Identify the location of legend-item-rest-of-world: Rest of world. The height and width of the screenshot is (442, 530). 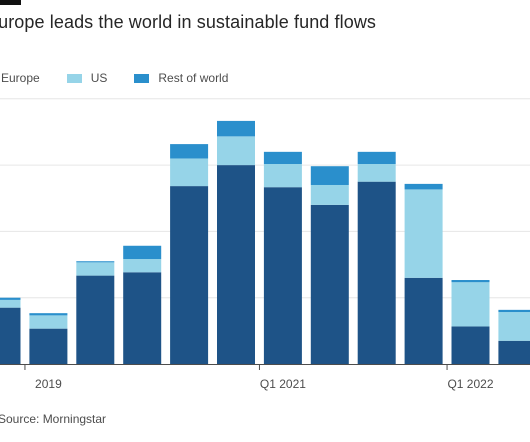
(181, 78).